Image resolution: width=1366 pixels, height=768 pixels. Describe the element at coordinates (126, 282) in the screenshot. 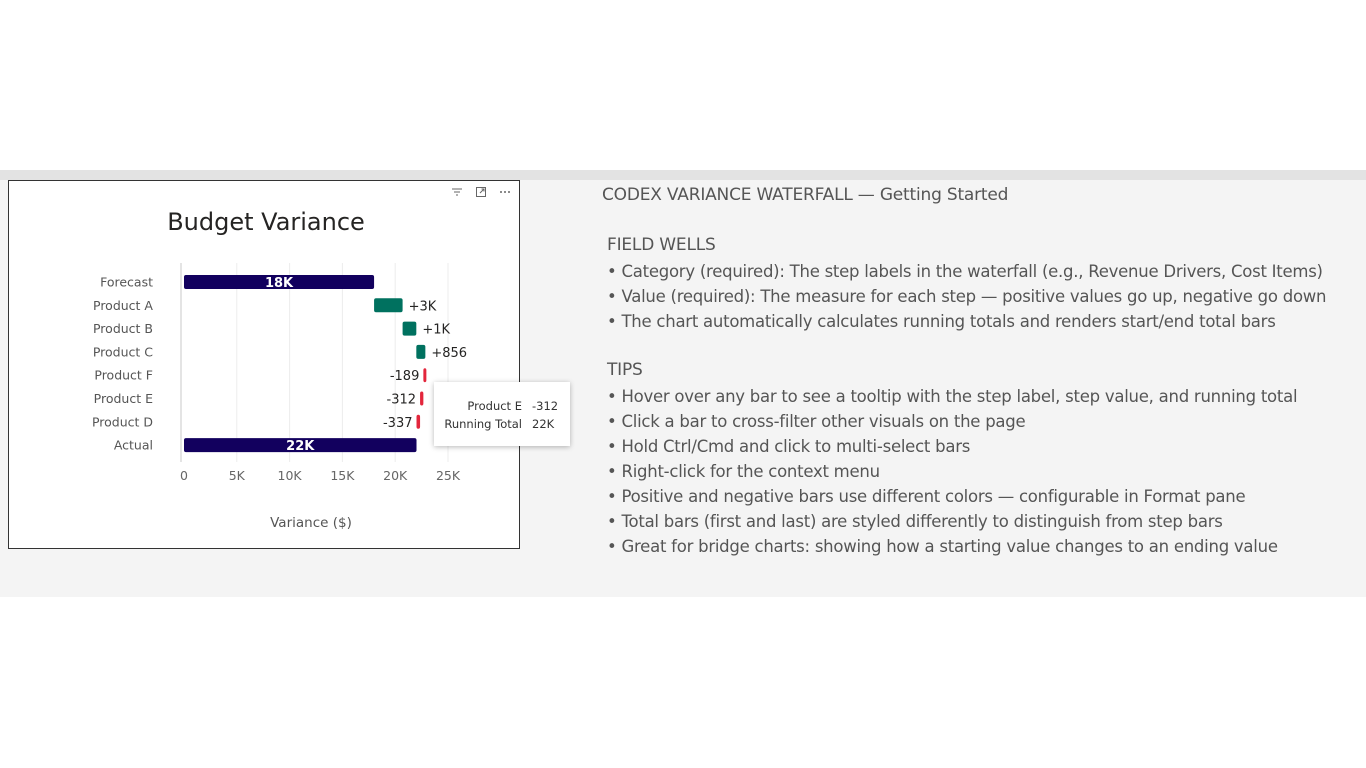

I see `category-label: Forecast` at that location.